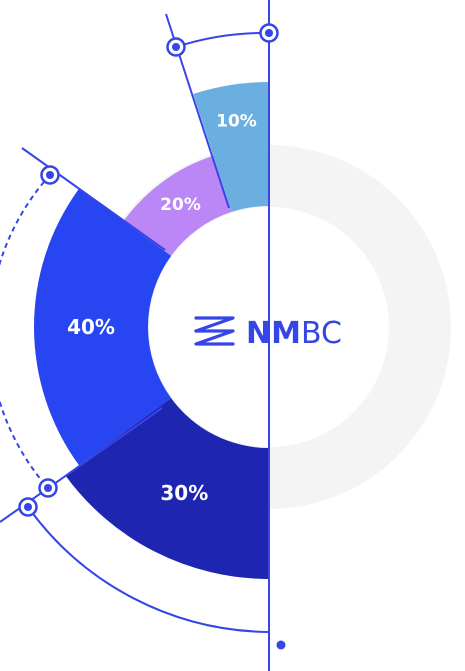 This screenshot has height=671, width=465. What do you see at coordinates (91, 327) in the screenshot?
I see `slice-label-40: 40%` at bounding box center [91, 327].